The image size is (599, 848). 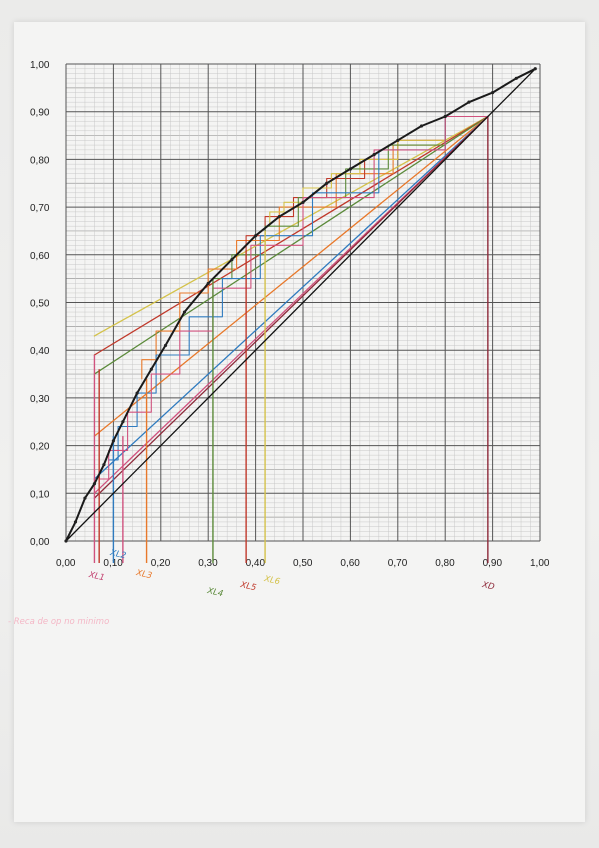 What do you see at coordinates (40, 113) in the screenshot?
I see `y-tick-label: 0,90` at bounding box center [40, 113].